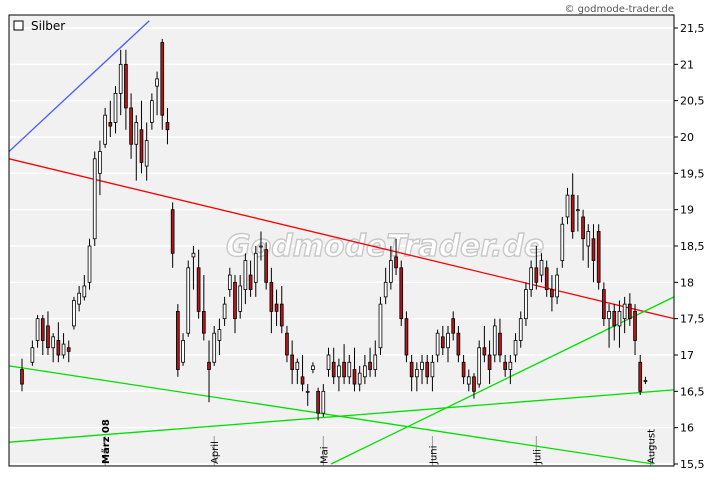  Describe the element at coordinates (215, 452) in the screenshot. I see `x-tick-label: April` at that location.